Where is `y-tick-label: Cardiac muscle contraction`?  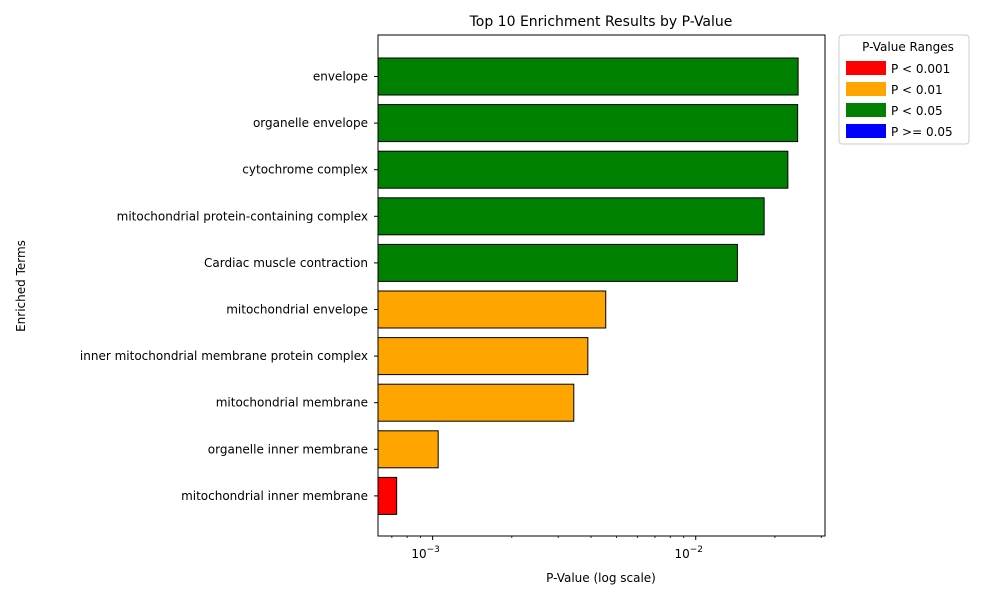
y-tick-label: Cardiac muscle contraction is located at coordinates (286, 263).